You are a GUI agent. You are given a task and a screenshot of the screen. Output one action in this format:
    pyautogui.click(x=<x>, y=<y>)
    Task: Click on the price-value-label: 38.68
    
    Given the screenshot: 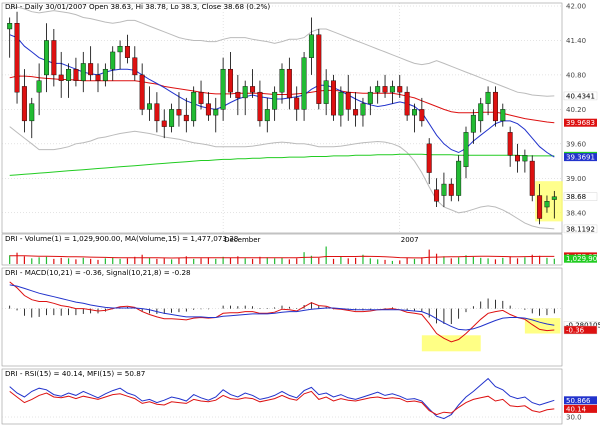 What is the action you would take?
    pyautogui.click(x=576, y=197)
    